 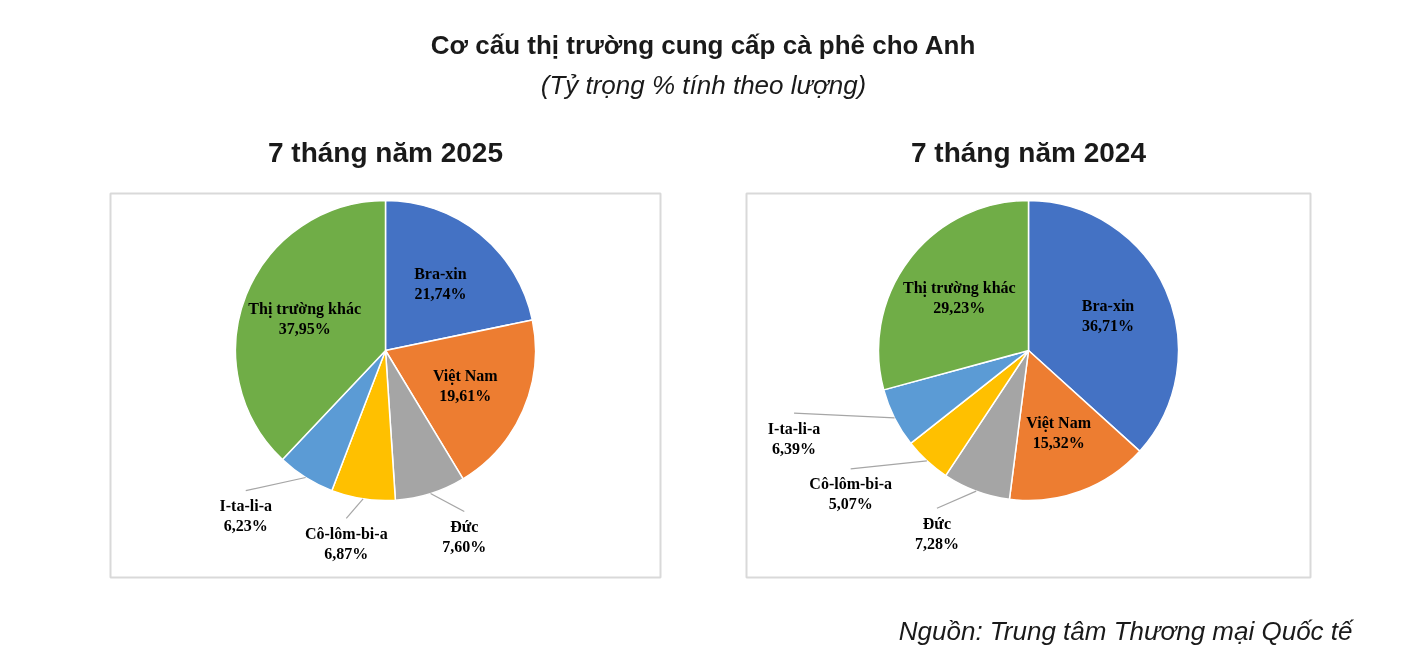 I want to click on data-label: 6,87%, so click(x=346, y=553).